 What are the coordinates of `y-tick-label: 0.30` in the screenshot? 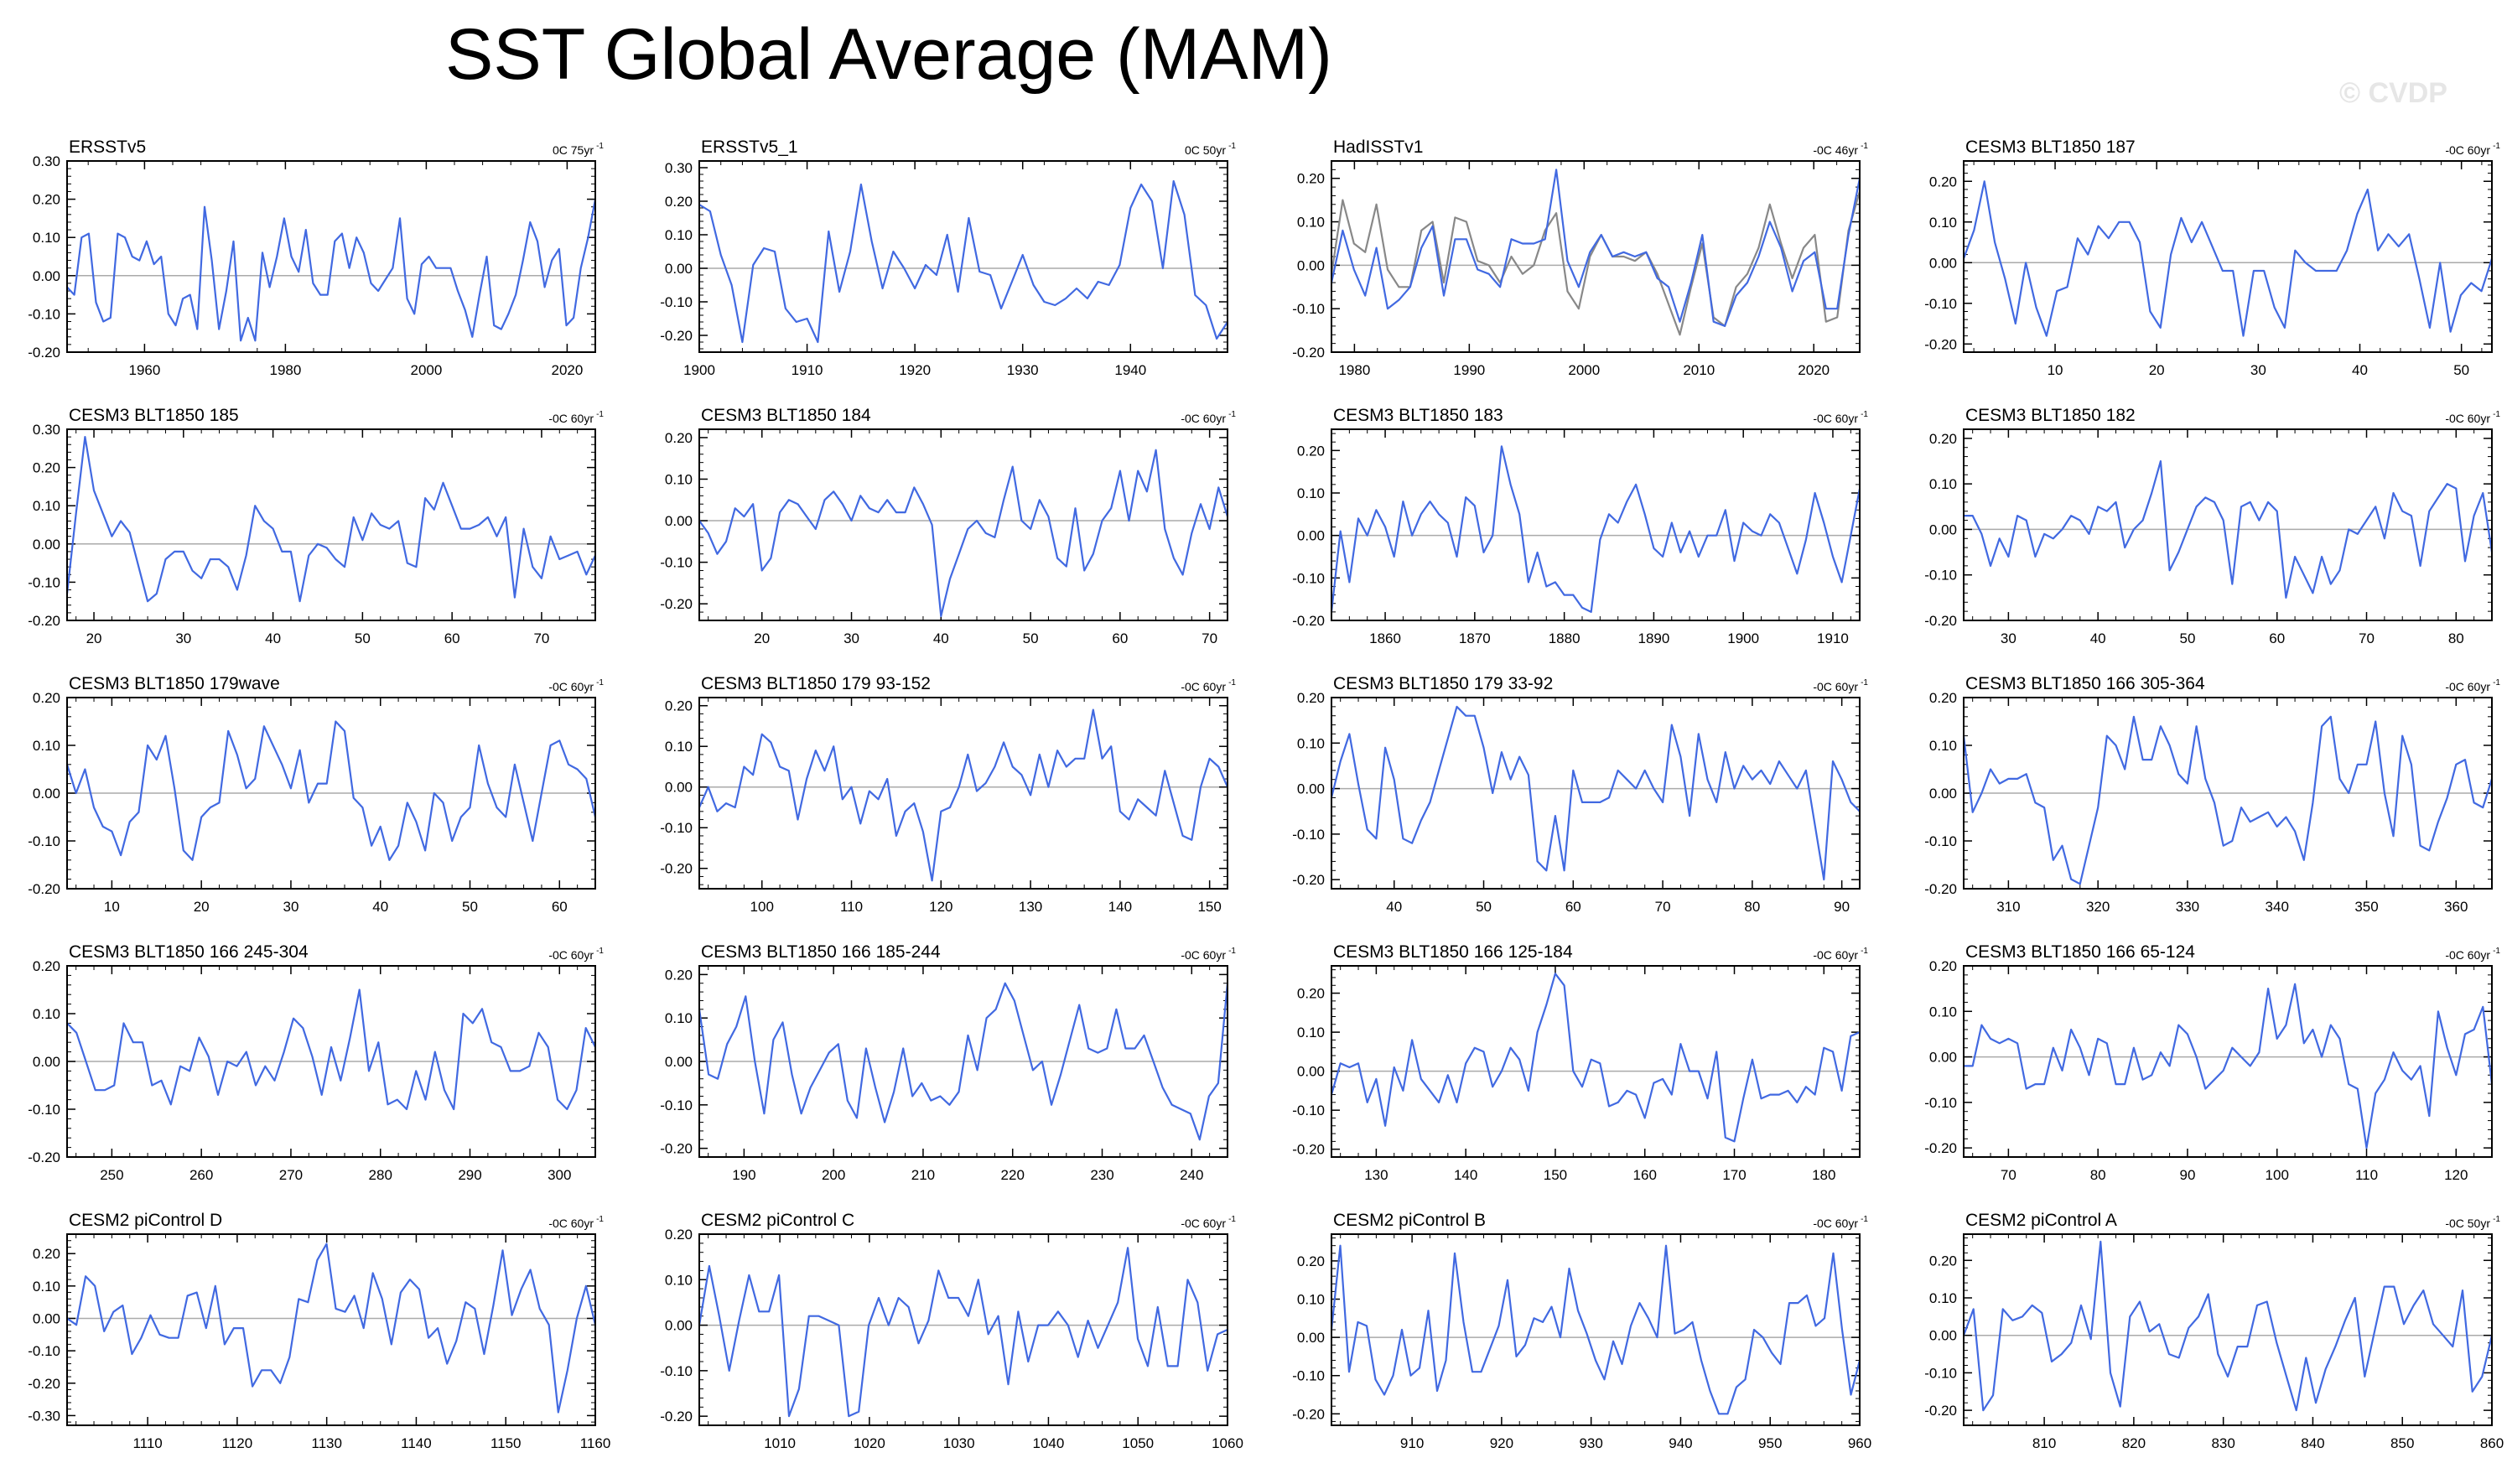 It's located at (46, 430).